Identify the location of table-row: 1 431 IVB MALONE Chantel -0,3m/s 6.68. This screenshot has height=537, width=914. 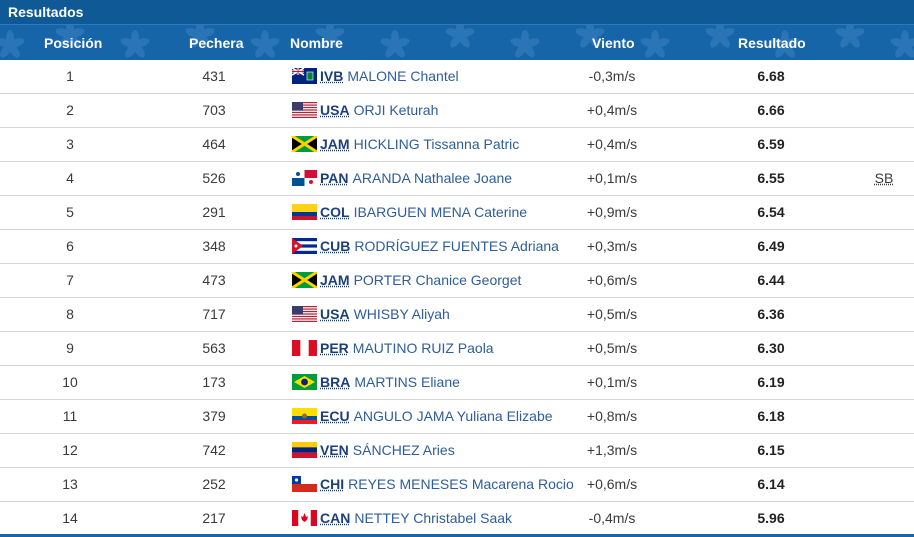
(457, 77).